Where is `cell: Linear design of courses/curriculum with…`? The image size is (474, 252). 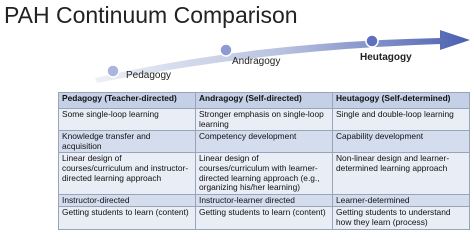
cell: Linear design of courses/curriculum with… is located at coordinates (264, 173).